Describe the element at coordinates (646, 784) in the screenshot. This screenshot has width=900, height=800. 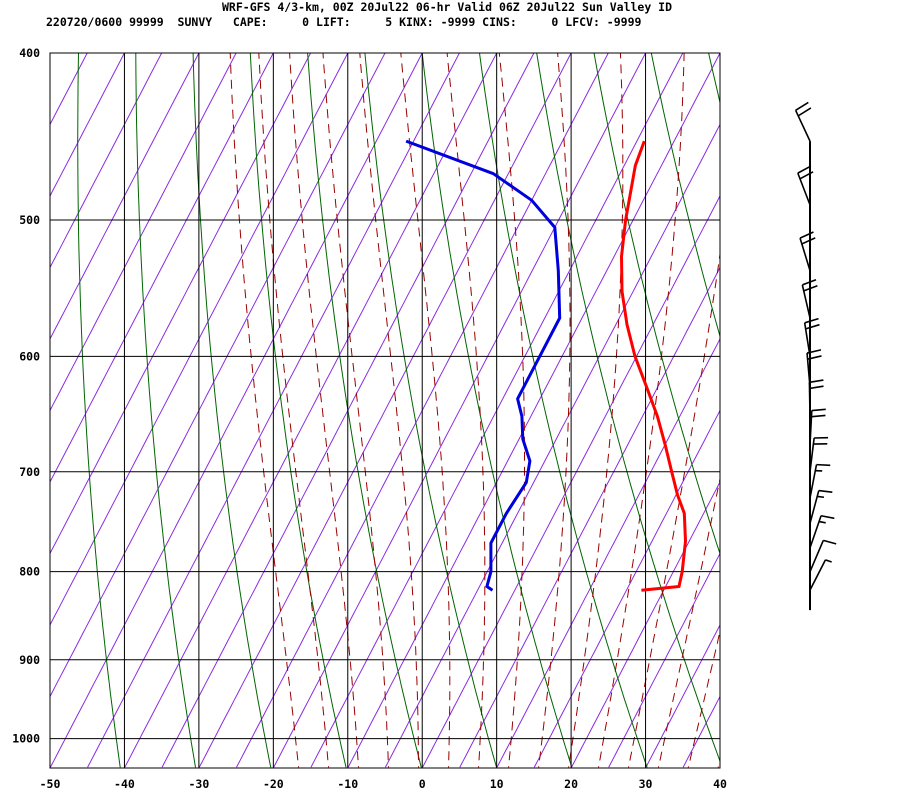
I see `x-tick-label: 30` at that location.